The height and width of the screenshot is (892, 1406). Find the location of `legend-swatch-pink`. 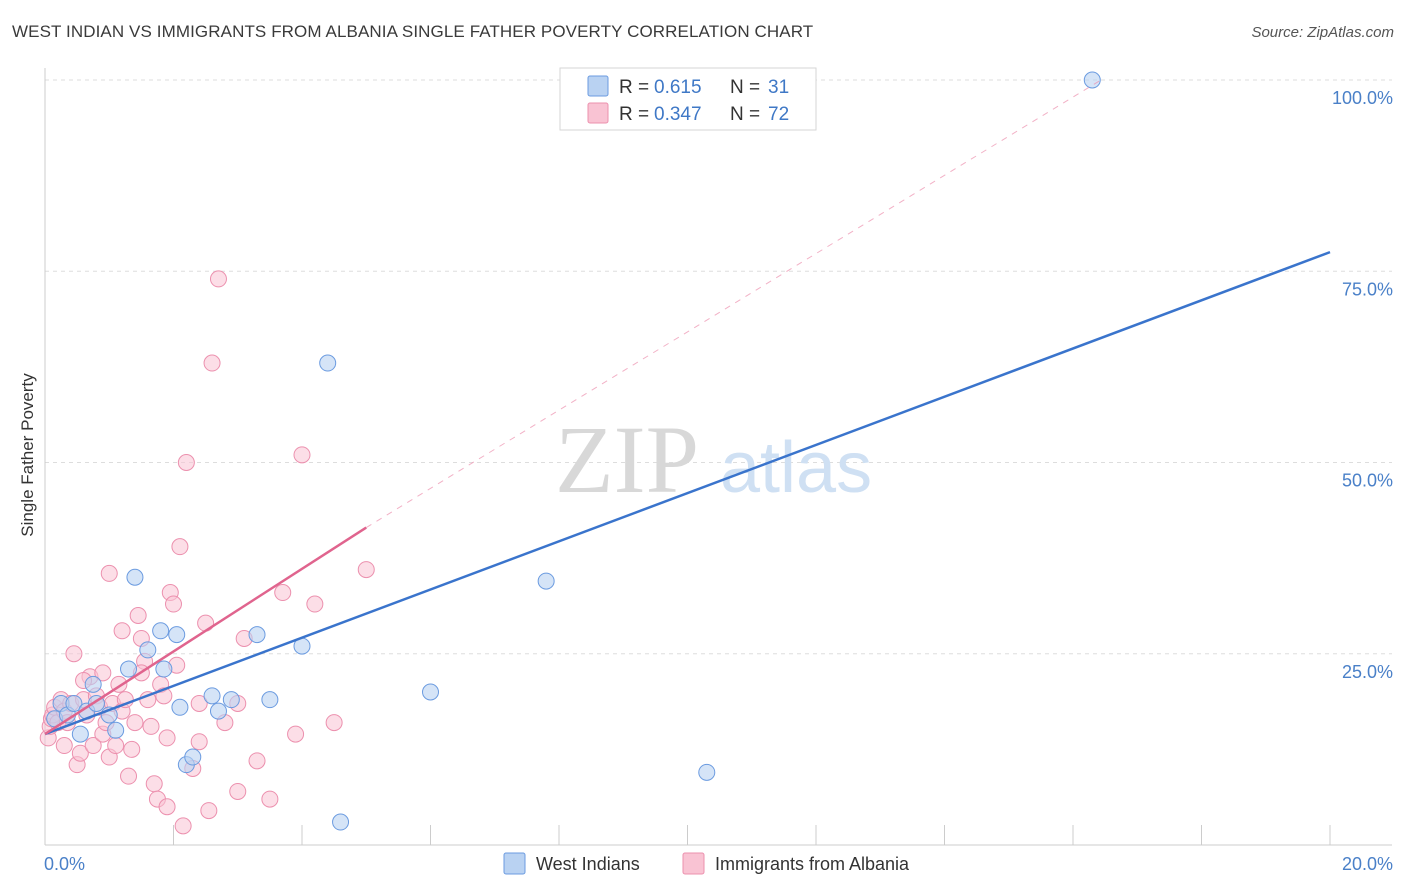

legend-swatch-pink is located at coordinates (598, 113).